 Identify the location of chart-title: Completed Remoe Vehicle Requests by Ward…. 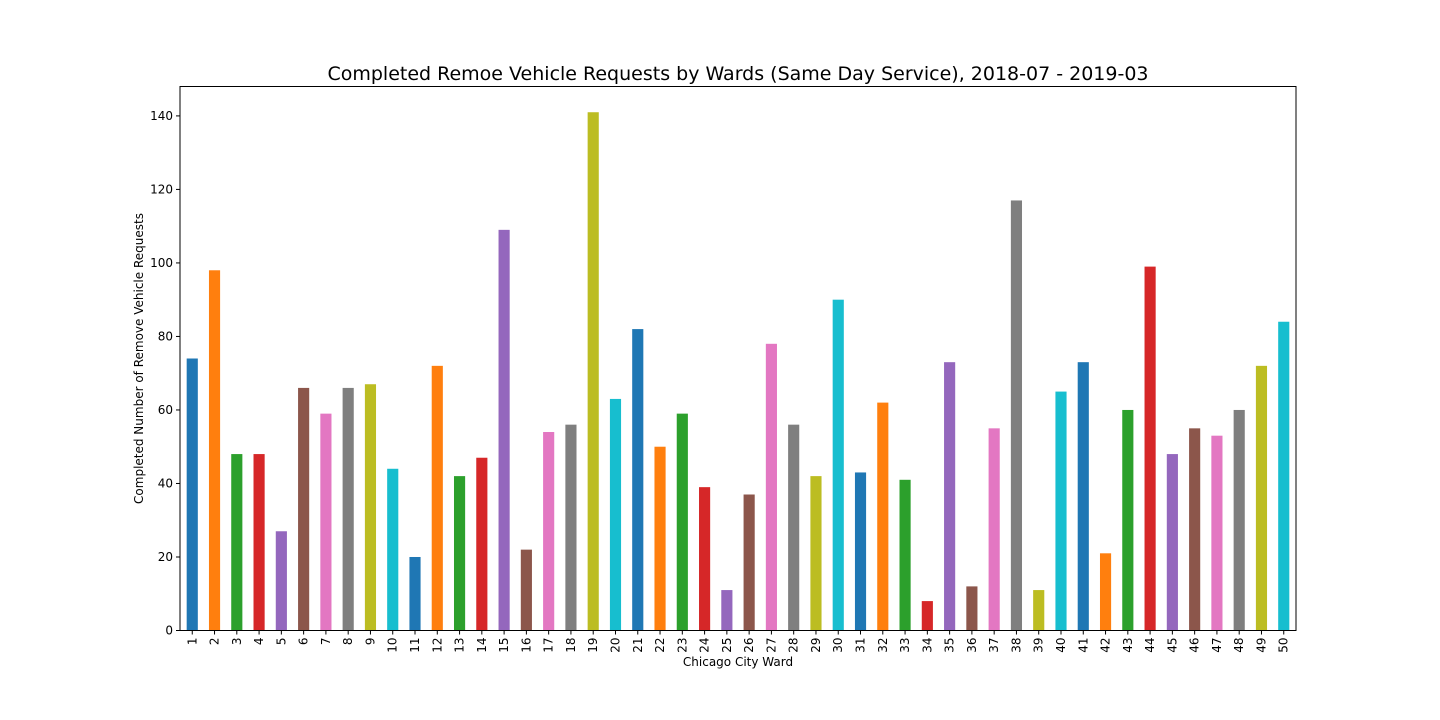
(737, 74).